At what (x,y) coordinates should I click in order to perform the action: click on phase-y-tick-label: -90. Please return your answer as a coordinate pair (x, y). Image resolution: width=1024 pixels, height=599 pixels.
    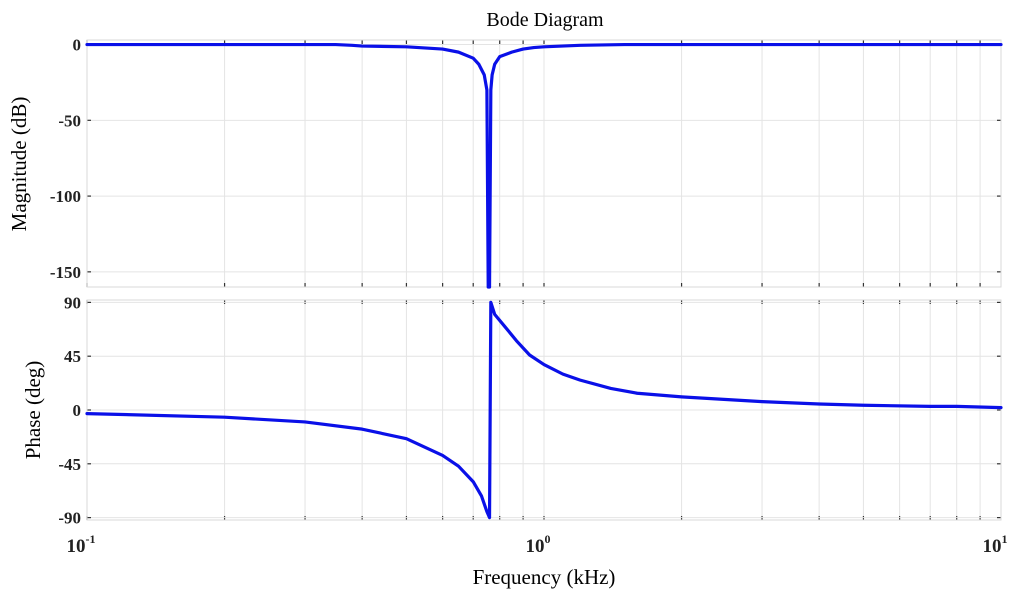
    Looking at the image, I should click on (69, 518).